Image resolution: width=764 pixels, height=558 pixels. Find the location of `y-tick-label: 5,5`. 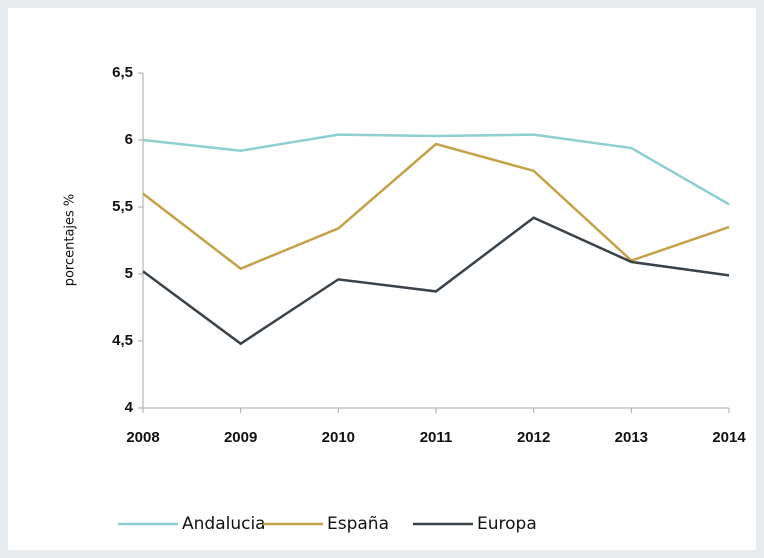

y-tick-label: 5,5 is located at coordinates (122, 206).